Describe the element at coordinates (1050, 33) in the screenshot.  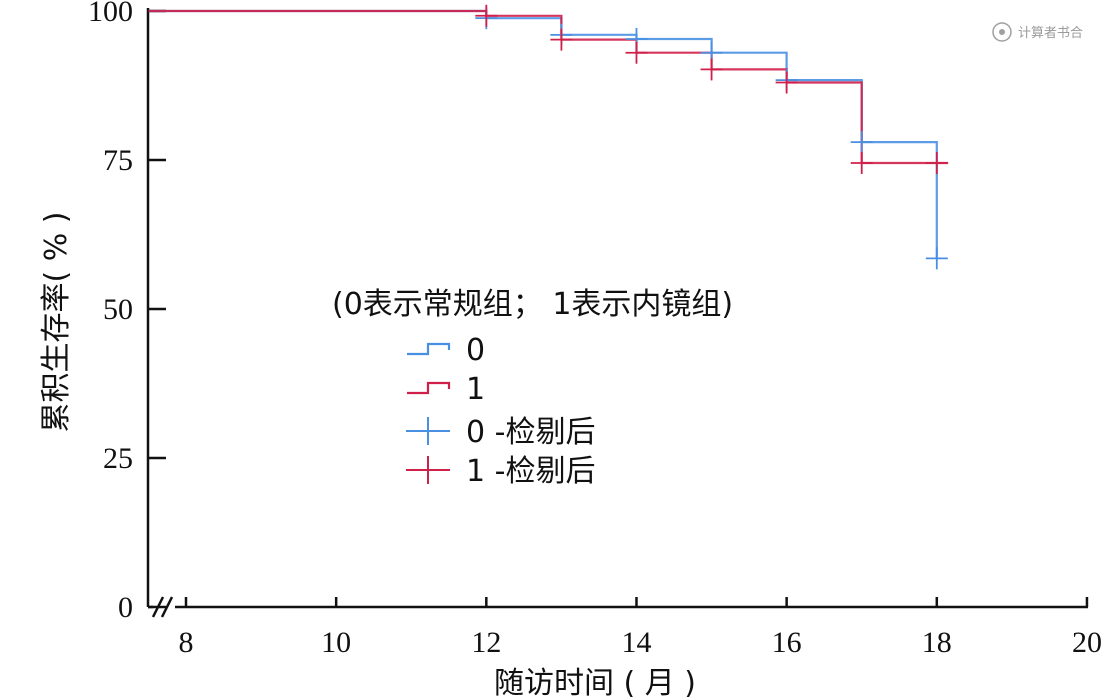
I see `watermark-text: 计算者书合` at that location.